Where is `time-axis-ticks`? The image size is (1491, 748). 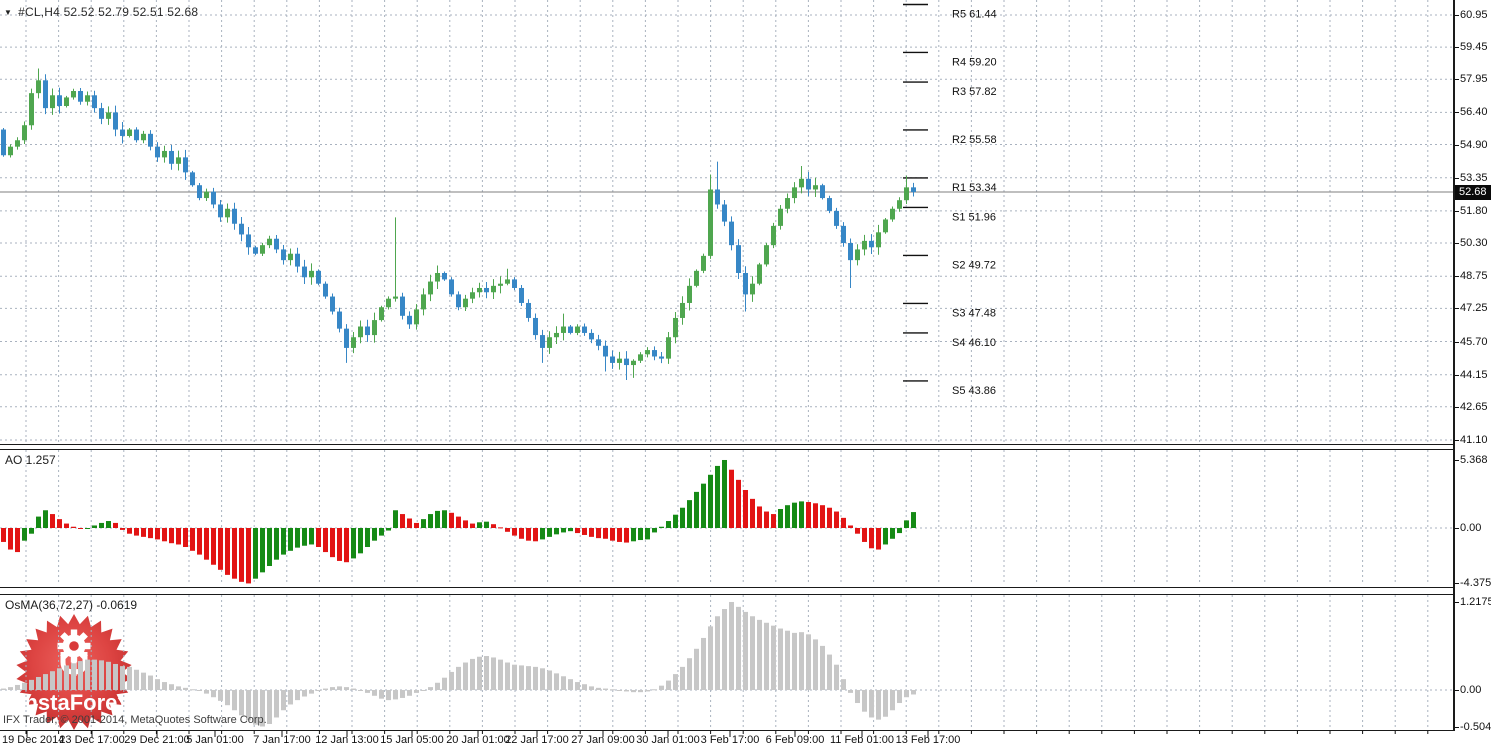
time-axis-ticks is located at coordinates (727, 734).